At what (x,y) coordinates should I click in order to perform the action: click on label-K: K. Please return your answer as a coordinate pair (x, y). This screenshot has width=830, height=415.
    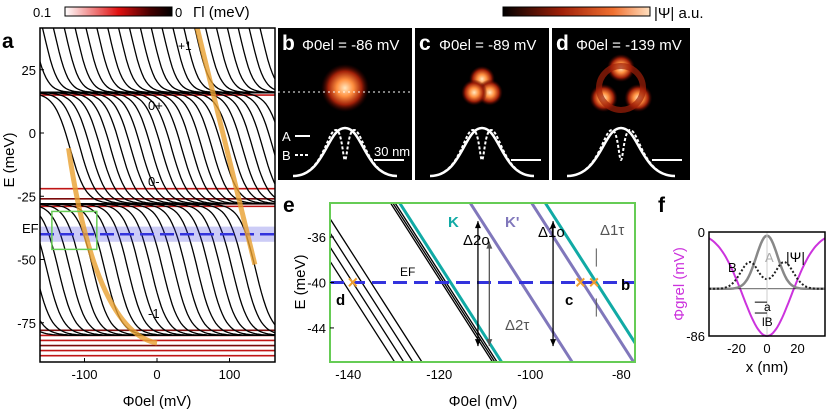
    Looking at the image, I should click on (453, 222).